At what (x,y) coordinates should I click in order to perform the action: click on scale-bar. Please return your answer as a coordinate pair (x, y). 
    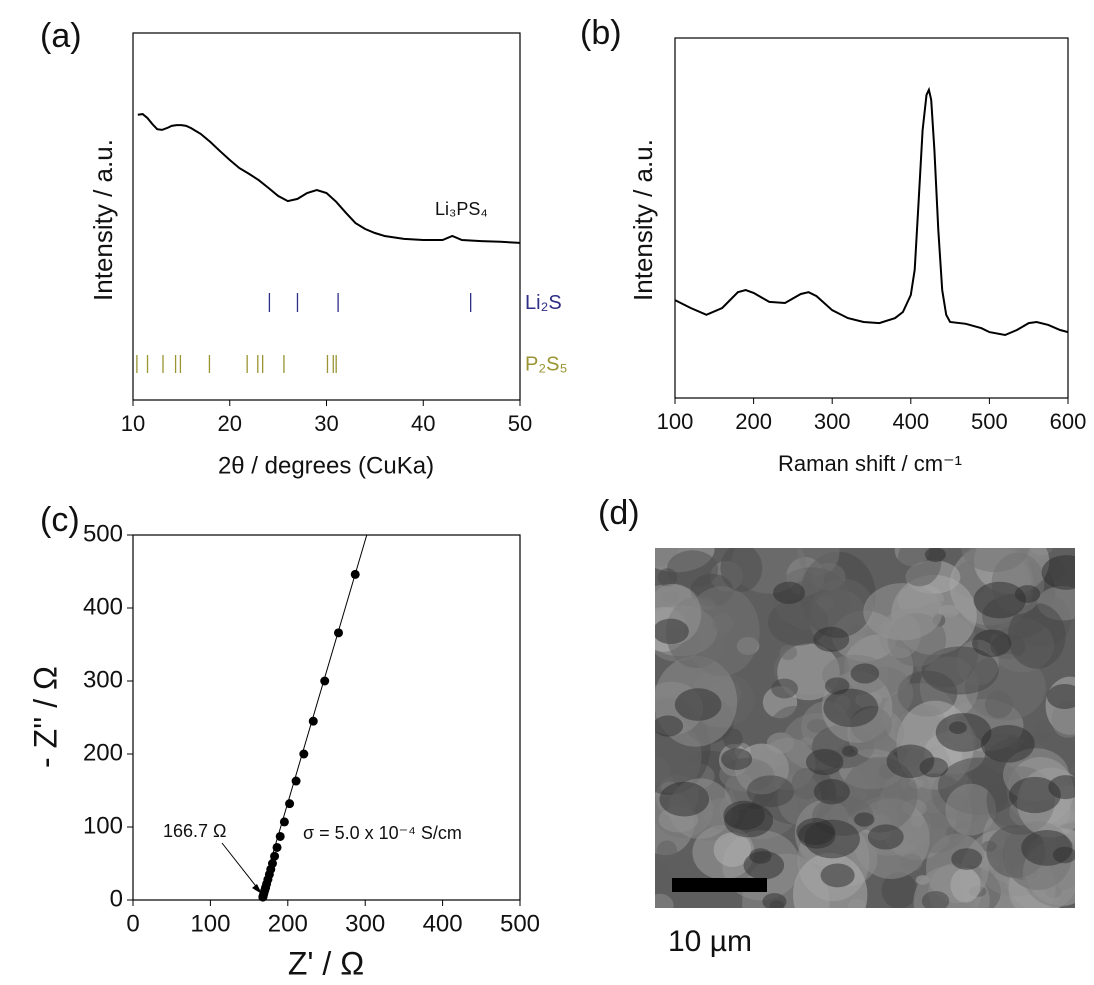
    Looking at the image, I should click on (719, 885).